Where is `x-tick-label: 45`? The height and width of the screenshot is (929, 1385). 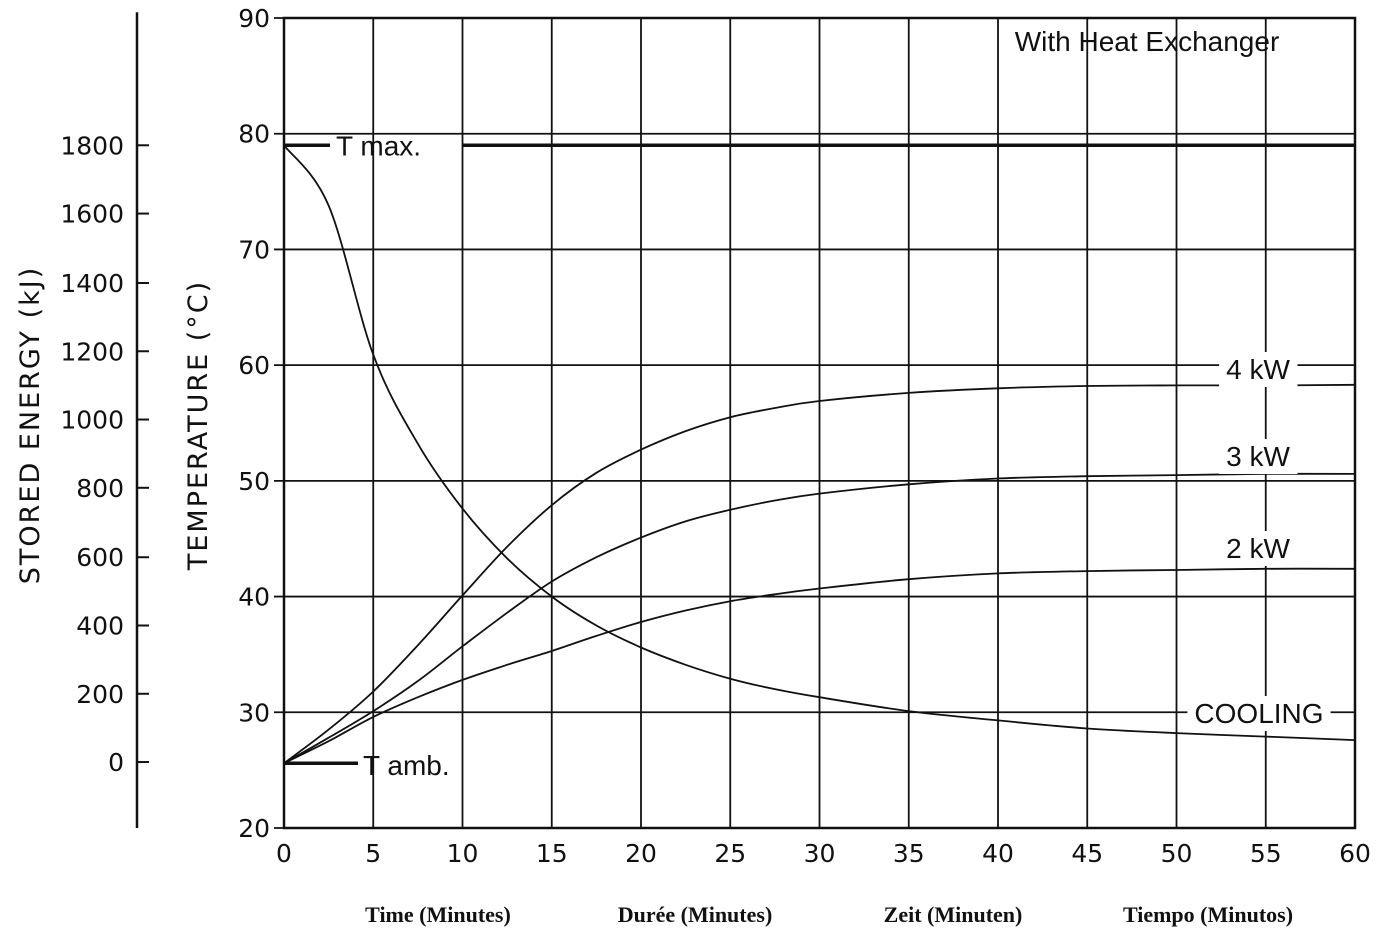 x-tick-label: 45 is located at coordinates (1087, 853).